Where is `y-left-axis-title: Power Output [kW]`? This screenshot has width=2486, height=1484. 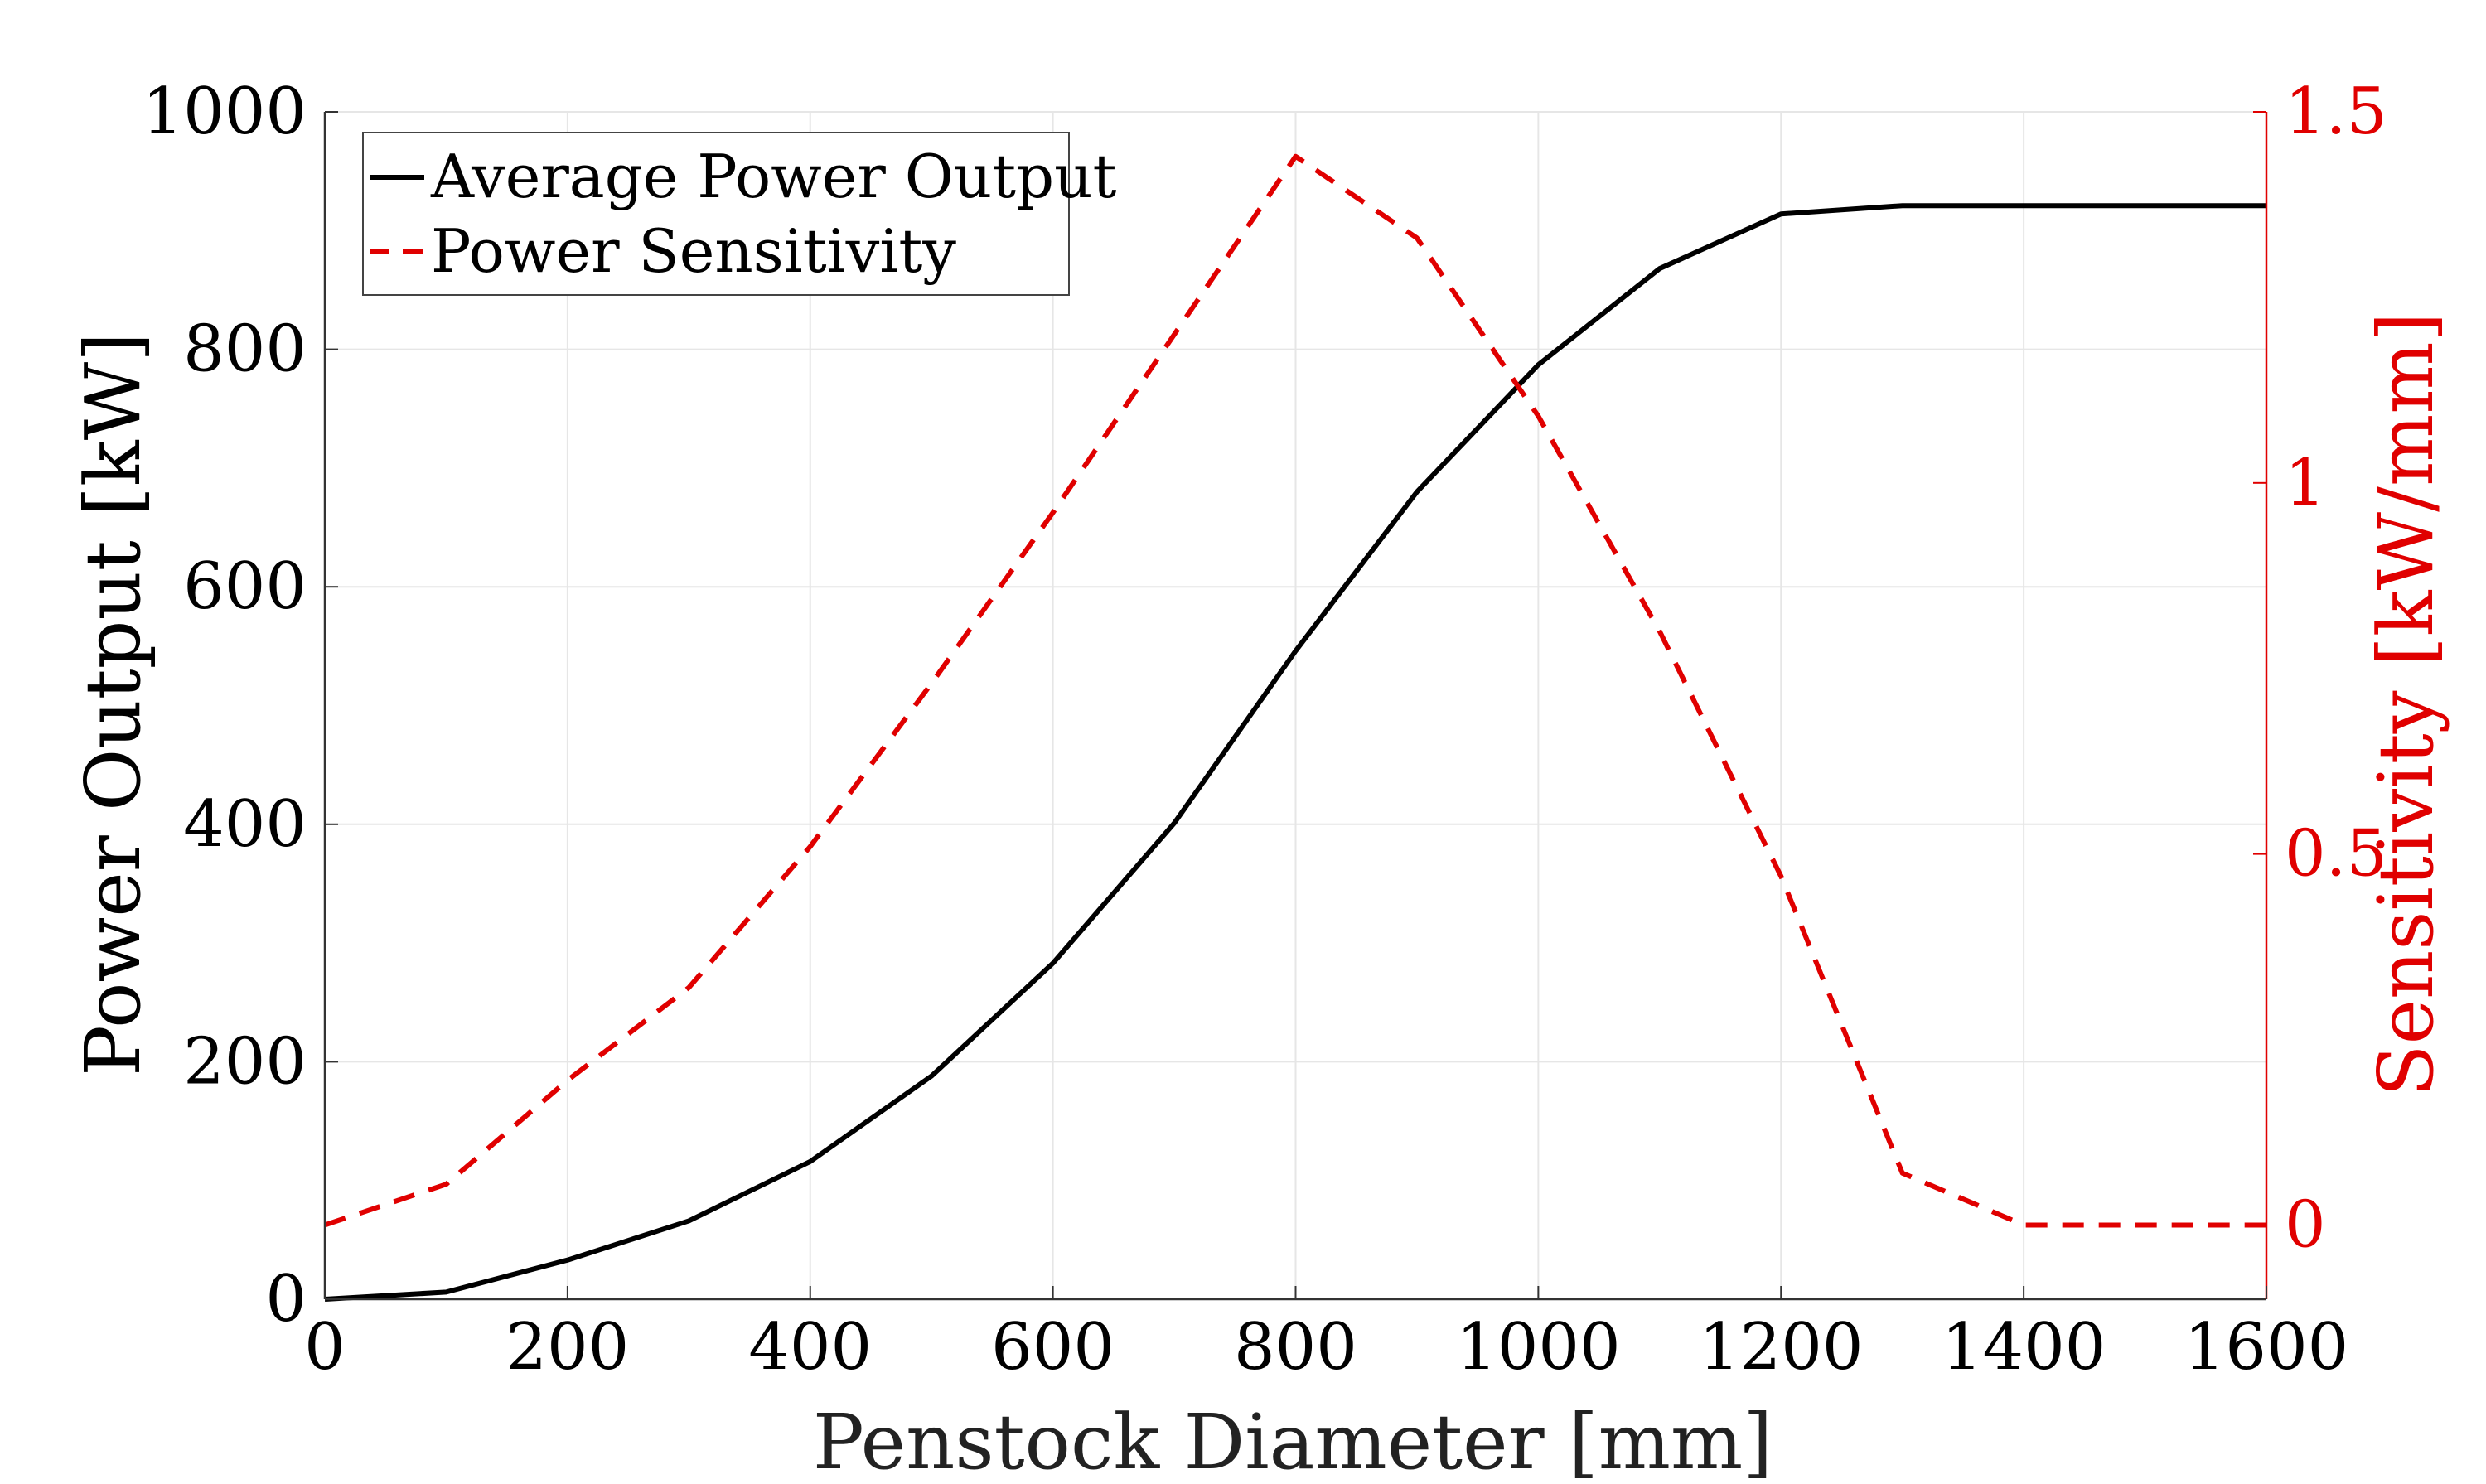 y-left-axis-title: Power Output [kW] is located at coordinates (113, 704).